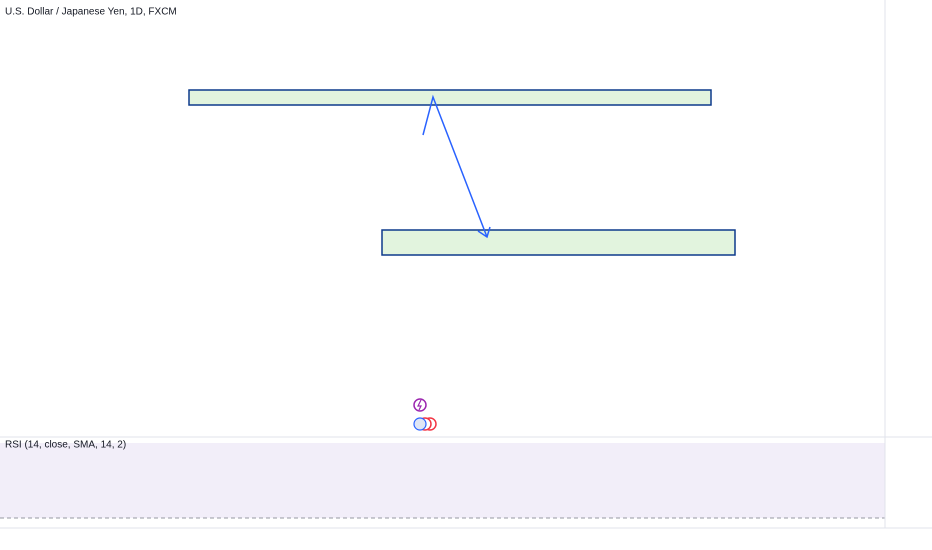 The height and width of the screenshot is (550, 932). I want to click on arrow-head, so click(484, 232).